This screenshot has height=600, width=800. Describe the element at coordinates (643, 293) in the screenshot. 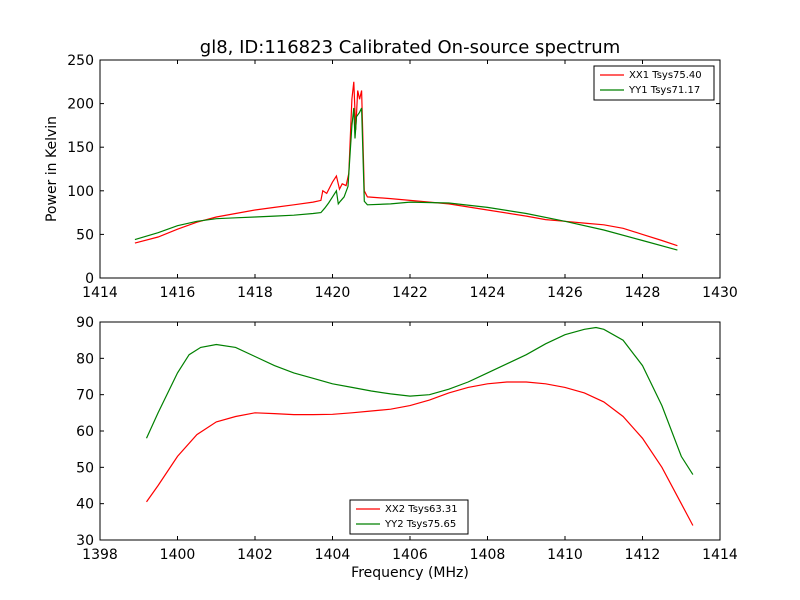

I see `top-xtick-label-7: 1428` at that location.